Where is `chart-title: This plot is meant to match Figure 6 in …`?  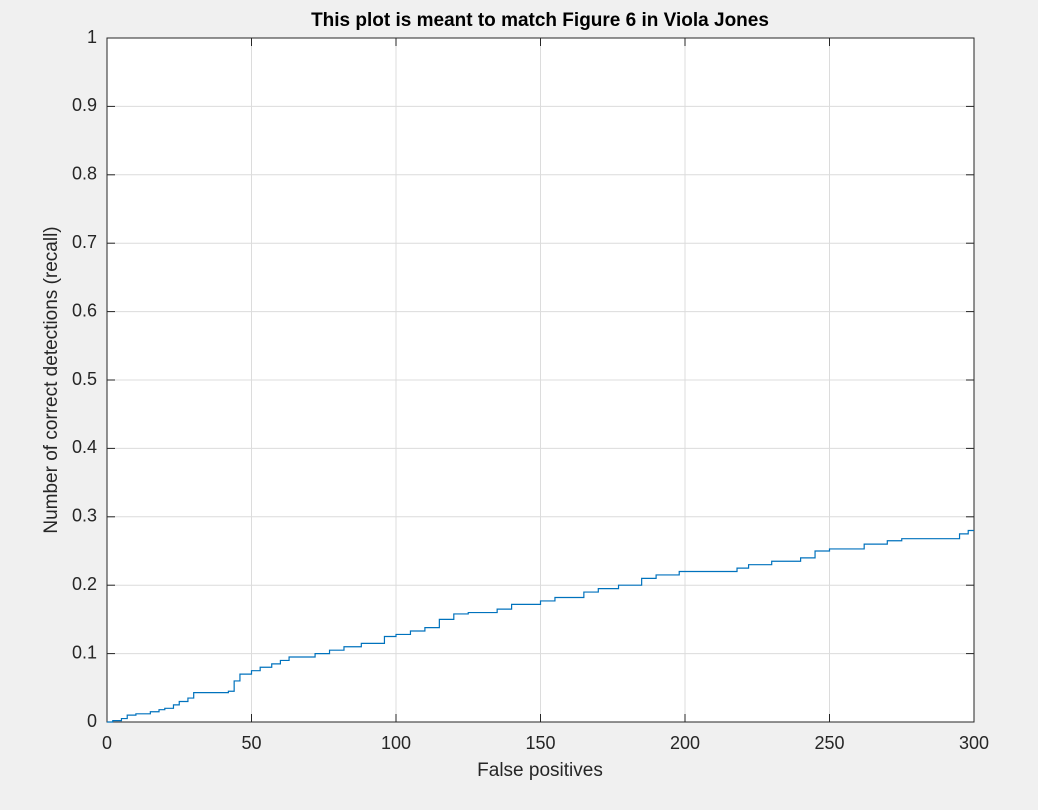
chart-title: This plot is meant to match Figure 6 in … is located at coordinates (540, 20).